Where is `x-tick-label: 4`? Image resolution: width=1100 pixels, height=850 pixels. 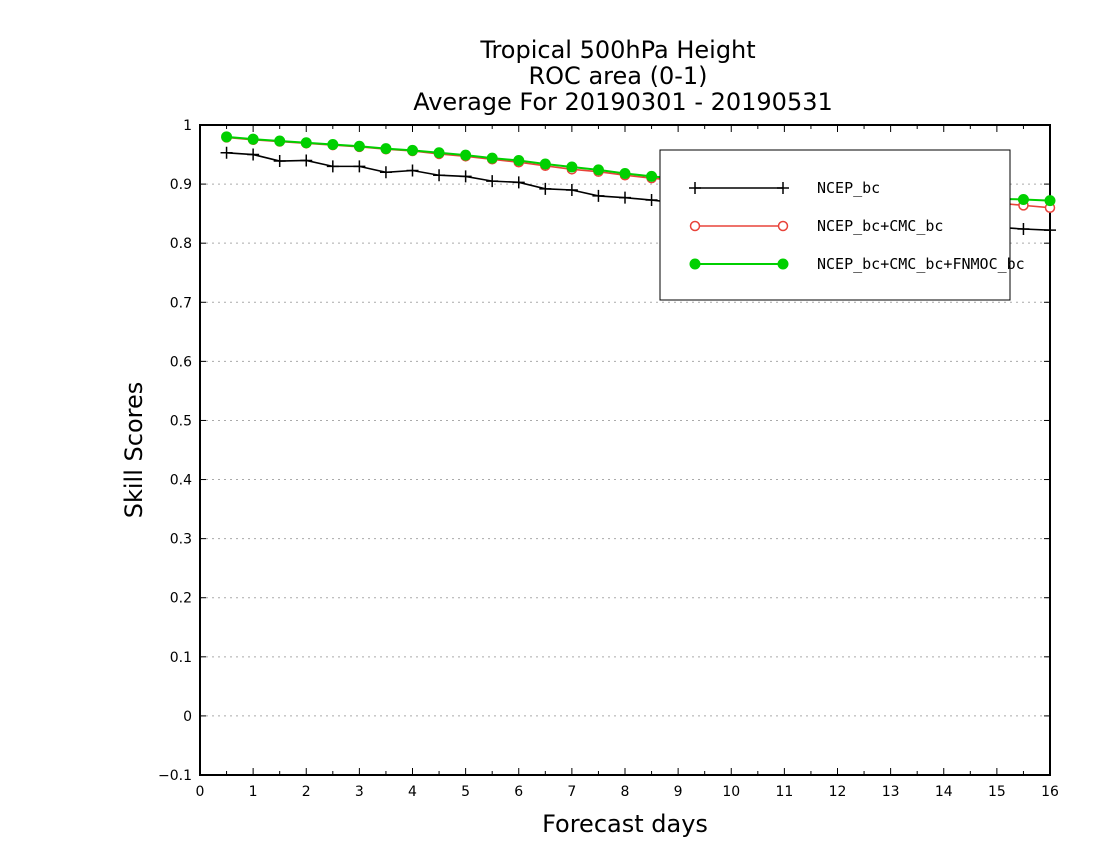
x-tick-label: 4 is located at coordinates (412, 792).